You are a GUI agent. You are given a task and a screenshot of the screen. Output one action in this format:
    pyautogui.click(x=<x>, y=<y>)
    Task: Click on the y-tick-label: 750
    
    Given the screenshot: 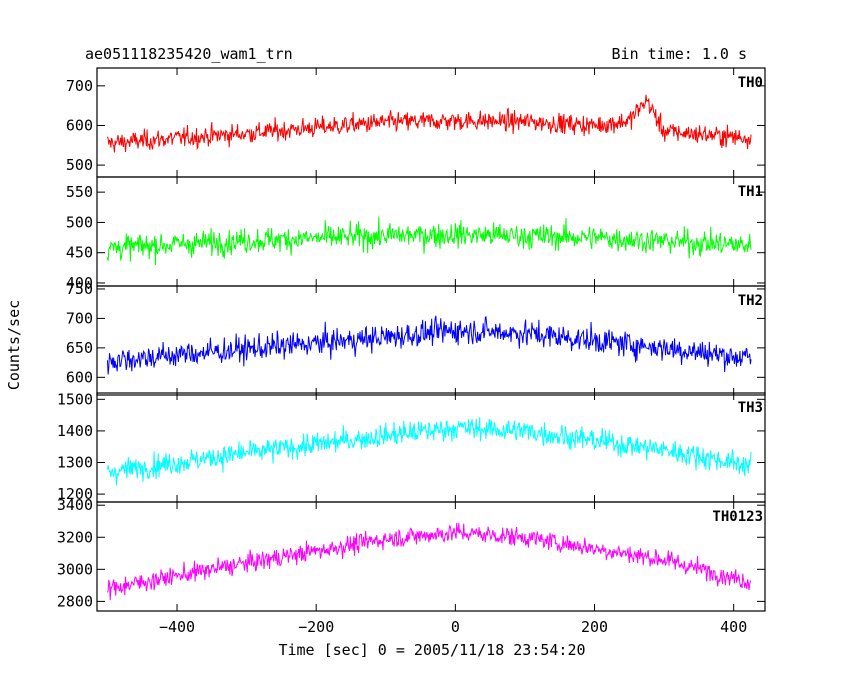 What is the action you would take?
    pyautogui.click(x=79, y=289)
    